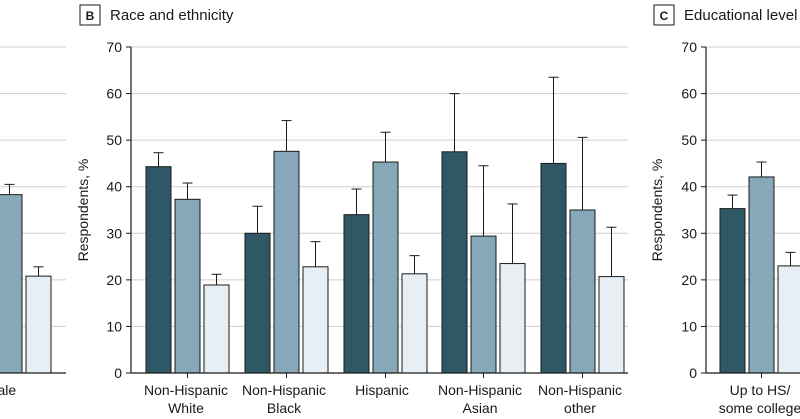 The image size is (800, 419). Describe the element at coordinates (114, 94) in the screenshot. I see `y-tick-label-b: 60` at that location.